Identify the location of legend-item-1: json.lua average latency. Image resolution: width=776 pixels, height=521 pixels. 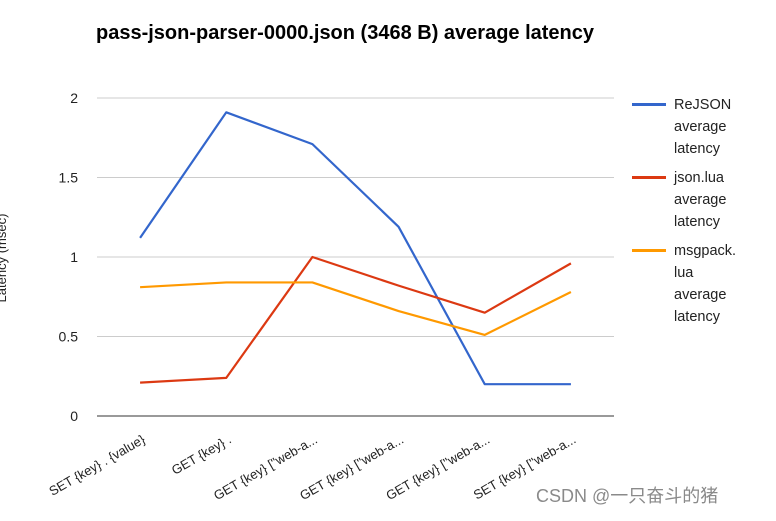
(696, 200).